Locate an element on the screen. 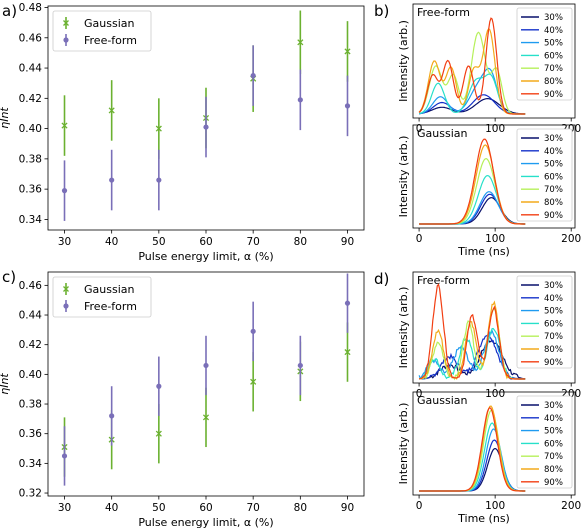  series-line-70pct is located at coordinates (472, 73).